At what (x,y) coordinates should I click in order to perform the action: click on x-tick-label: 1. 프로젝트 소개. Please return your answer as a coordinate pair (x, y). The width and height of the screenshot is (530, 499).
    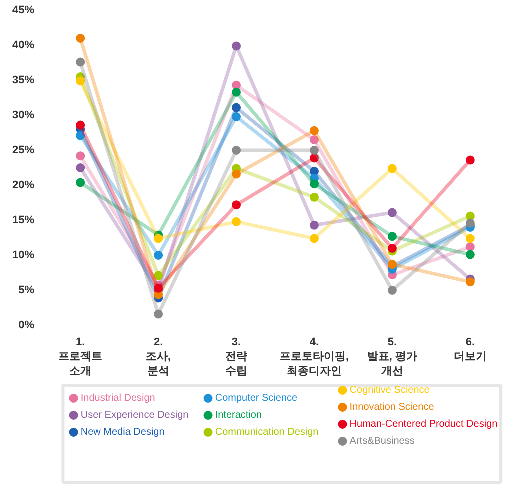
    Looking at the image, I should click on (80, 357).